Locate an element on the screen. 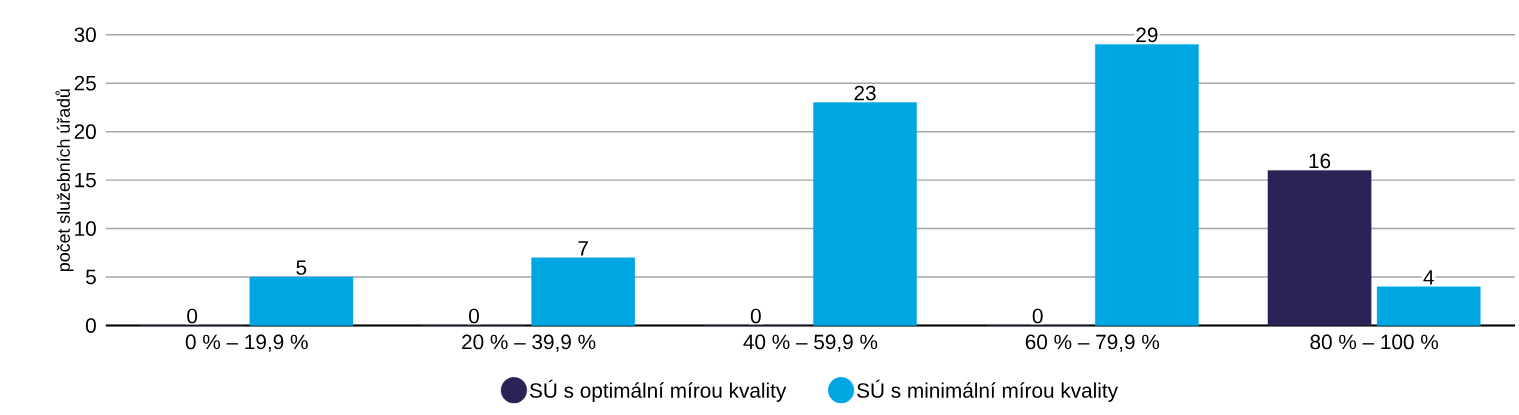 The image size is (1519, 415). x-tick-label: 60 % – 79,9 % is located at coordinates (1092, 343).